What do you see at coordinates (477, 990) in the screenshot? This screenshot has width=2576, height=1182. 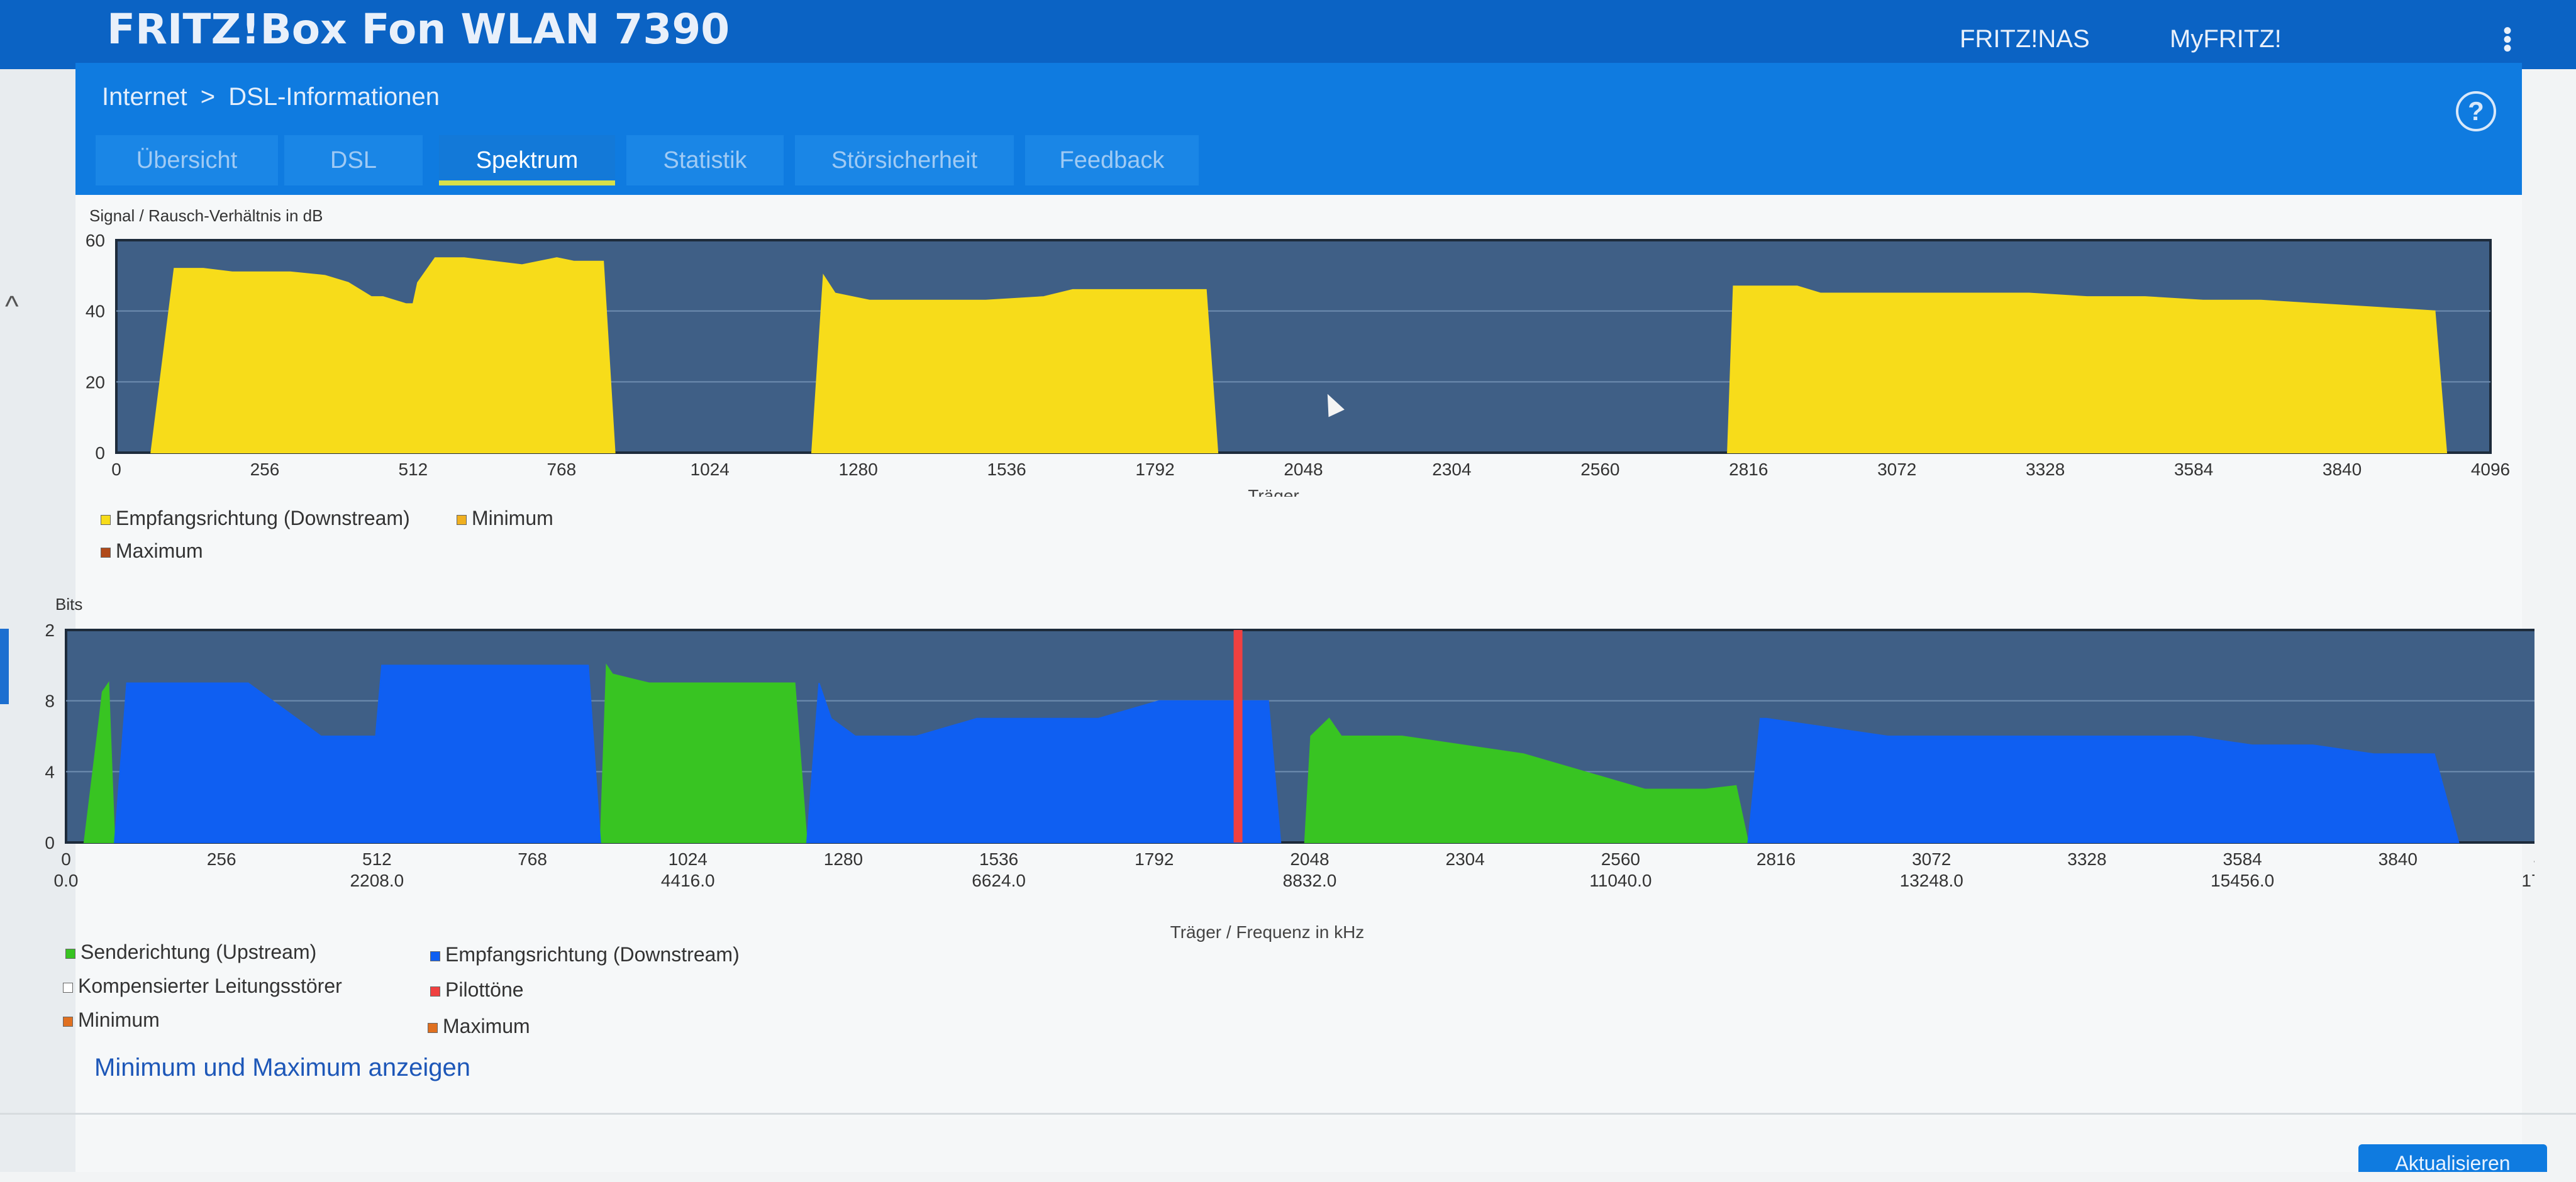 I see `bits-legend-pilottoene: Pilottöne` at bounding box center [477, 990].